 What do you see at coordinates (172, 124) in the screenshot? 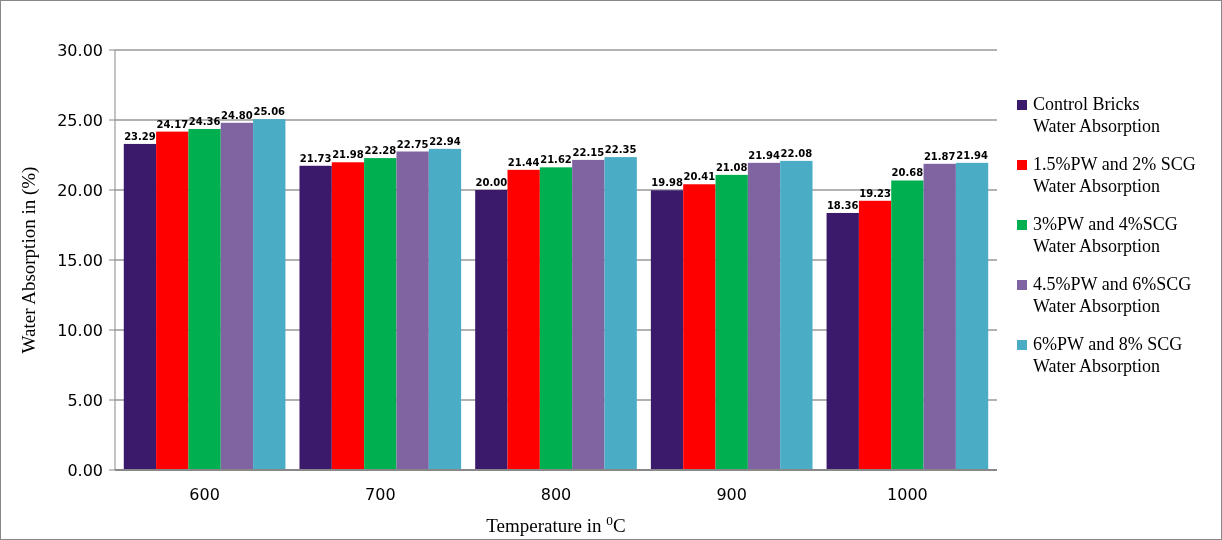
I see `data-label: 24.17` at bounding box center [172, 124].